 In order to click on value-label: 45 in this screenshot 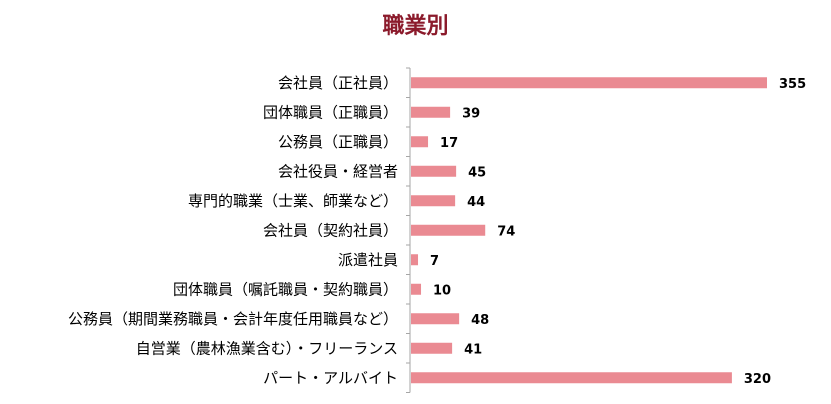, I will do `click(477, 172)`.